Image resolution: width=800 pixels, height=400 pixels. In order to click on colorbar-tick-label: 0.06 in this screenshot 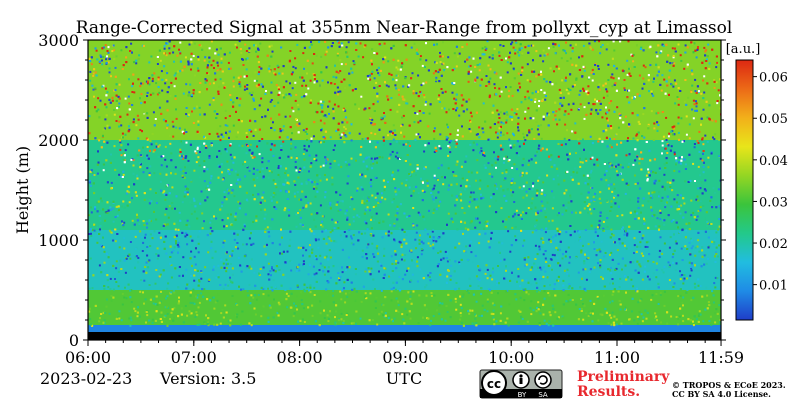, I will do `click(773, 78)`.